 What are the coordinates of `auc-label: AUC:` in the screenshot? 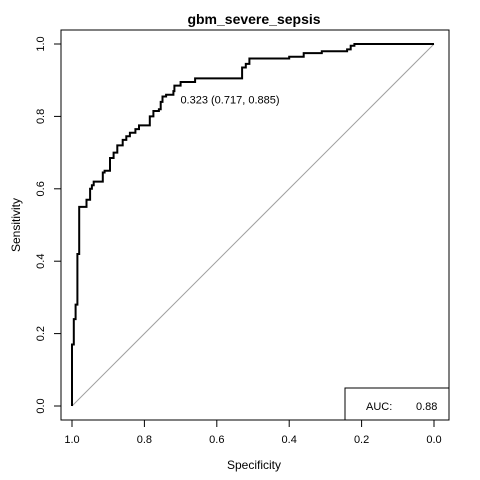 It's located at (379, 407).